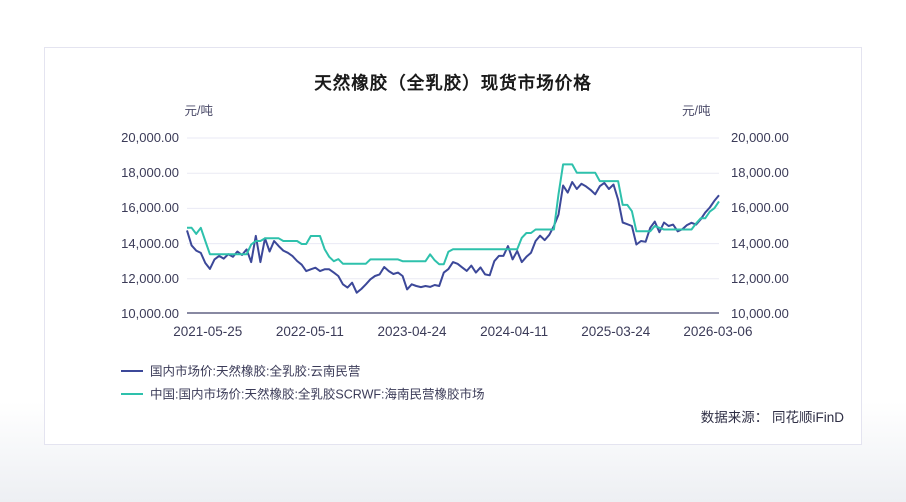  Describe the element at coordinates (208, 331) in the screenshot. I see `x-tick: 2021-05-25` at that location.